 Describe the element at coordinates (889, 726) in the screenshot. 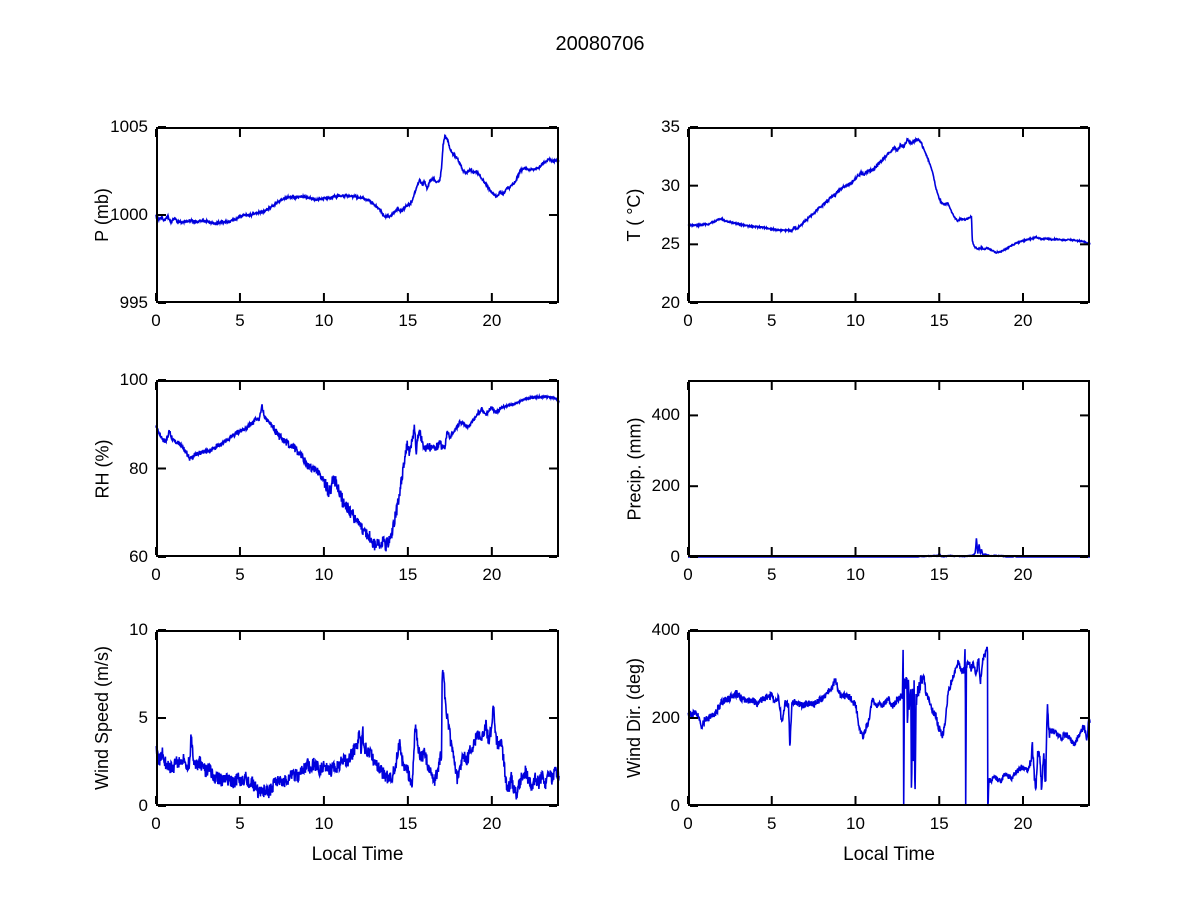

I see `series-line-wind-direction` at that location.